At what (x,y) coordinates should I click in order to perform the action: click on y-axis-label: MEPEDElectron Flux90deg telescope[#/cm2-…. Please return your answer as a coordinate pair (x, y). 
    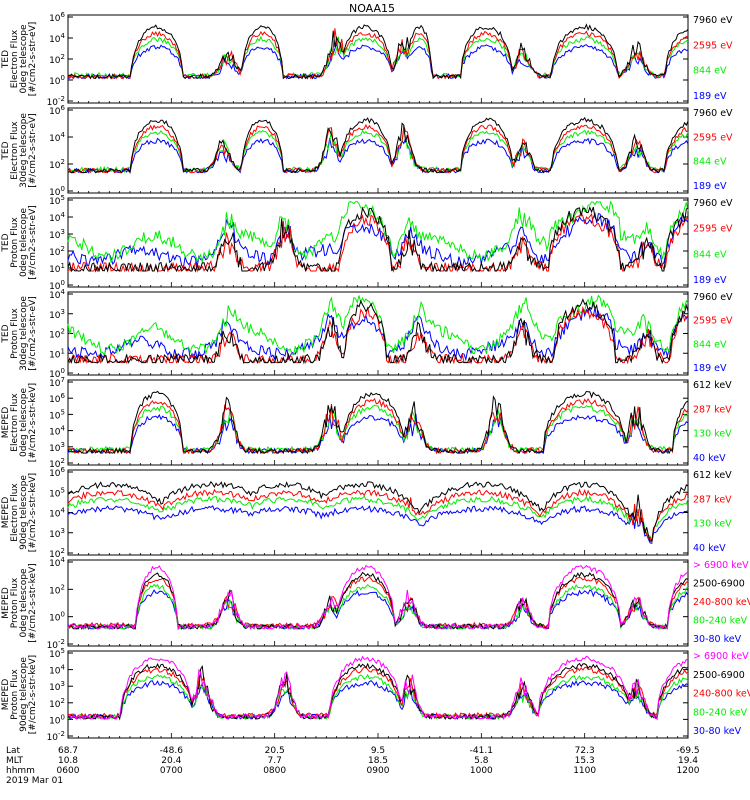
    Looking at the image, I should click on (19, 512).